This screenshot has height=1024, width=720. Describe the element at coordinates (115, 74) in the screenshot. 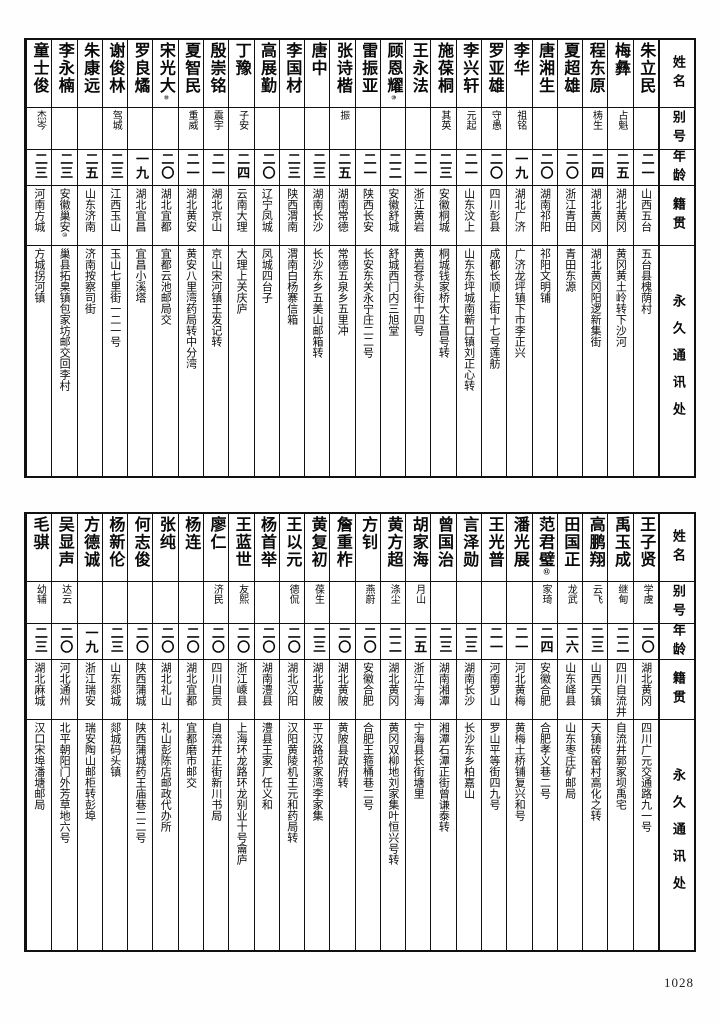

I see `entry-name: 谢俊林` at that location.